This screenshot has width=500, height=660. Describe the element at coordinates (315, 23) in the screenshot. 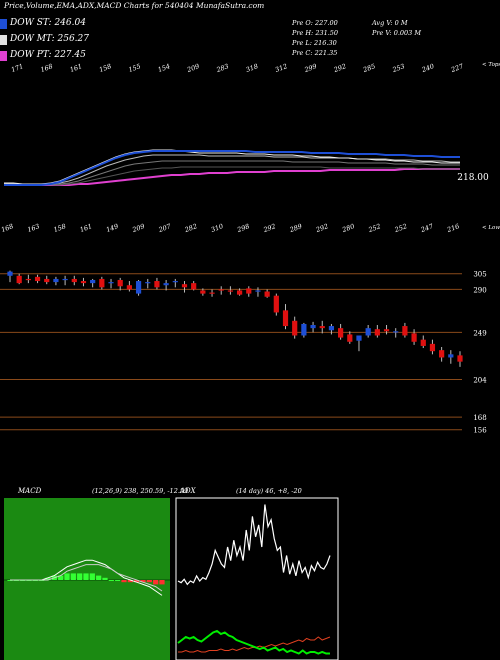

I see `pre-open: Pre O: 227.00` at that location.